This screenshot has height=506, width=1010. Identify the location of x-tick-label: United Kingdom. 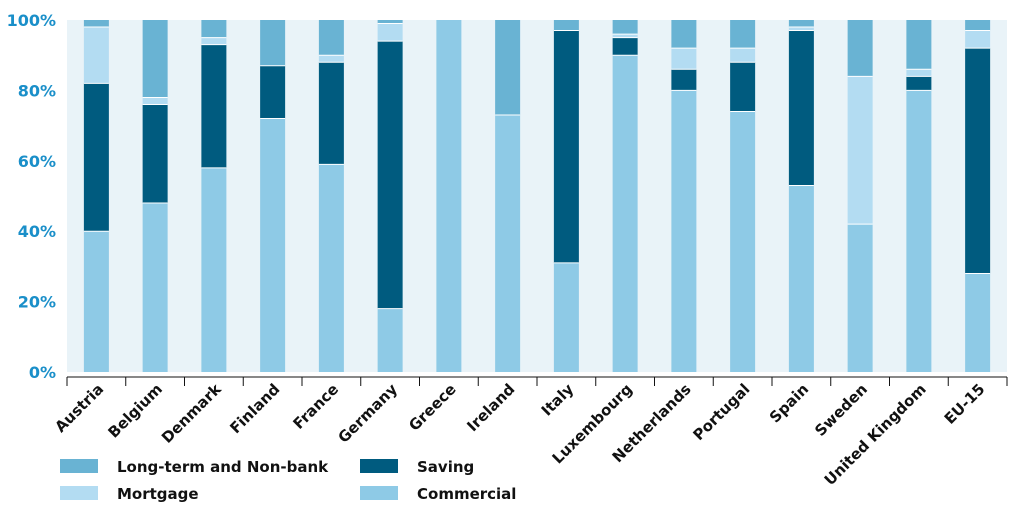
(875, 434).